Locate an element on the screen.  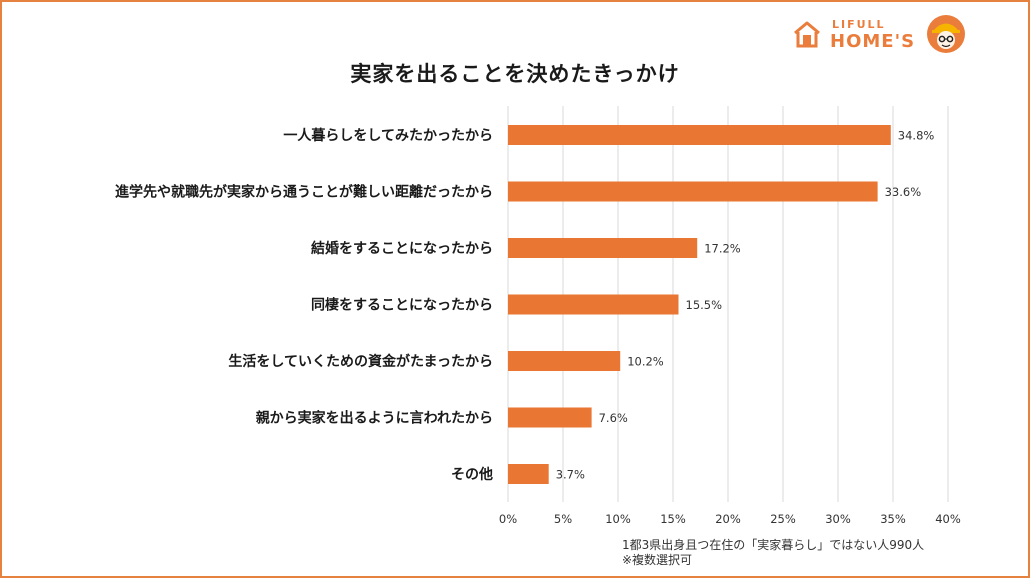
mascot-icon is located at coordinates (946, 34).